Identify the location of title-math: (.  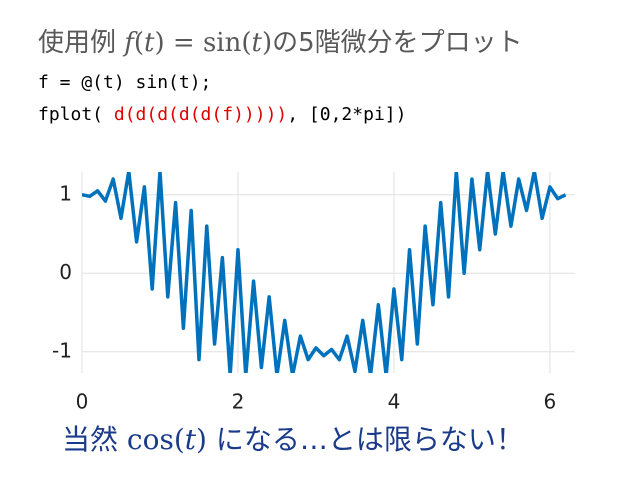
(139, 43).